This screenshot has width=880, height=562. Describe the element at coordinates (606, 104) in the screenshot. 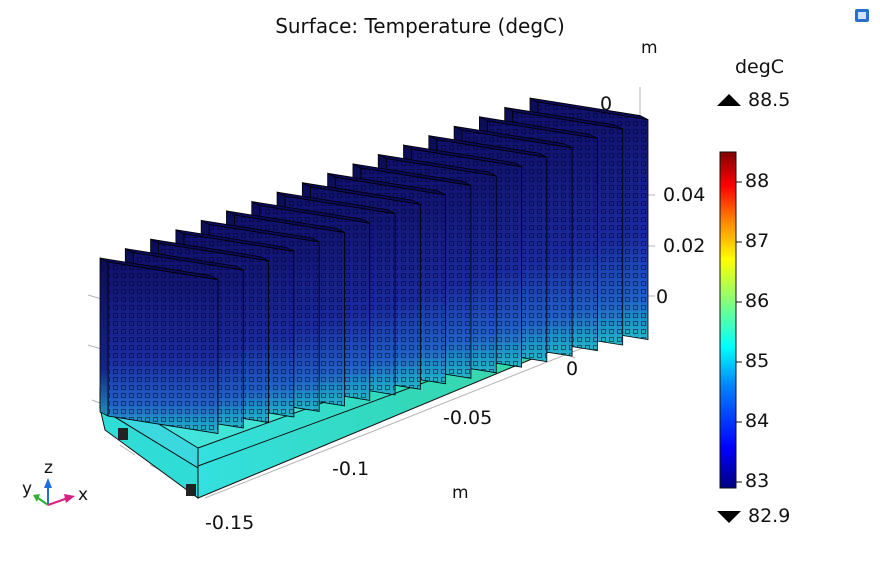

I see `y-tick-0: 0` at that location.